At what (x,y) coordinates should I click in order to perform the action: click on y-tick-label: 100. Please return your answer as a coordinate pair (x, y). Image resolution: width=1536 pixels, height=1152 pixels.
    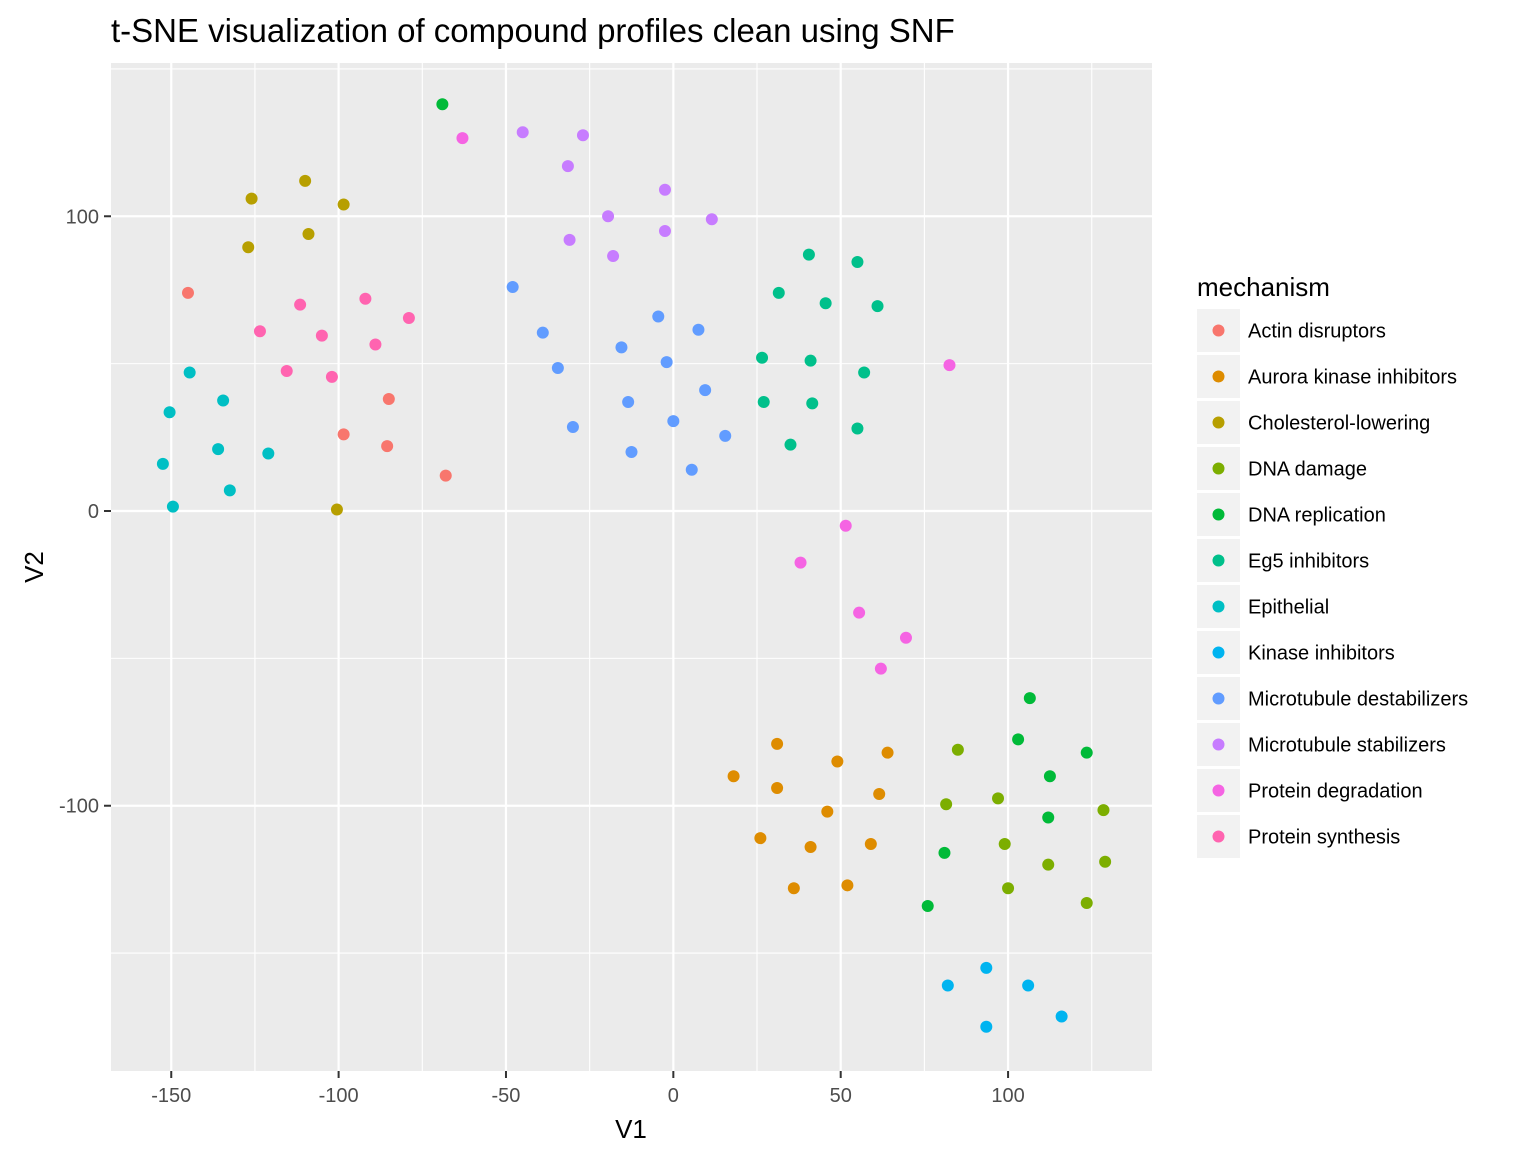
    Looking at the image, I should click on (82, 217).